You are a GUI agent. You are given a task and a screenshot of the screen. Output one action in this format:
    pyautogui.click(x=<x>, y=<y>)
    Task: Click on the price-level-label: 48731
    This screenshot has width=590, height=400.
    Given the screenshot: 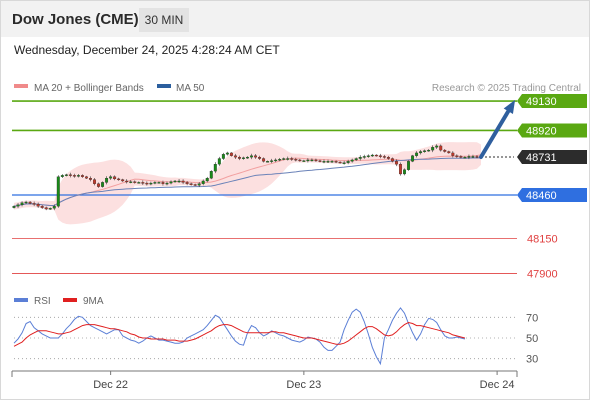 What is the action you would take?
    pyautogui.click(x=541, y=158)
    